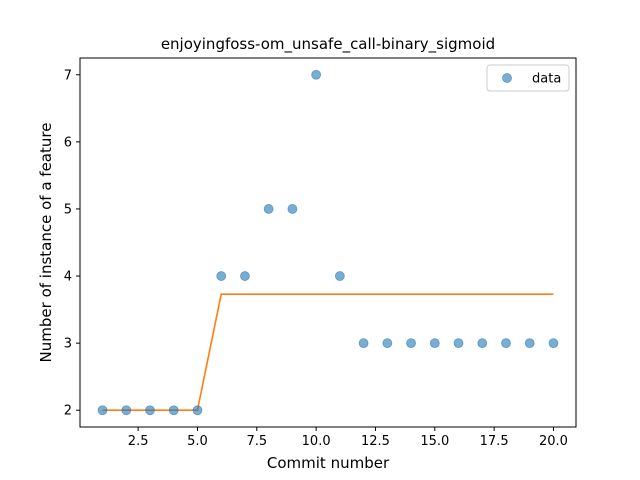 Image resolution: width=640 pixels, height=480 pixels. I want to click on x-axis-label: Commit number, so click(328, 463).